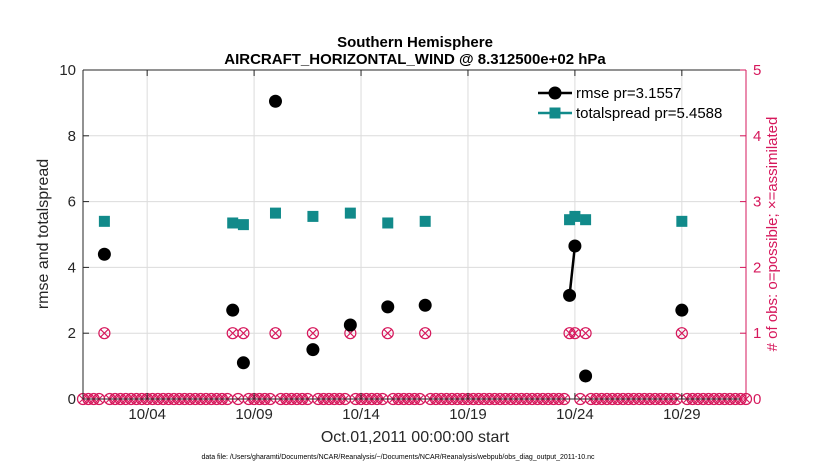  Describe the element at coordinates (757, 202) in the screenshot. I see `y2-tick-label: 3` at that location.